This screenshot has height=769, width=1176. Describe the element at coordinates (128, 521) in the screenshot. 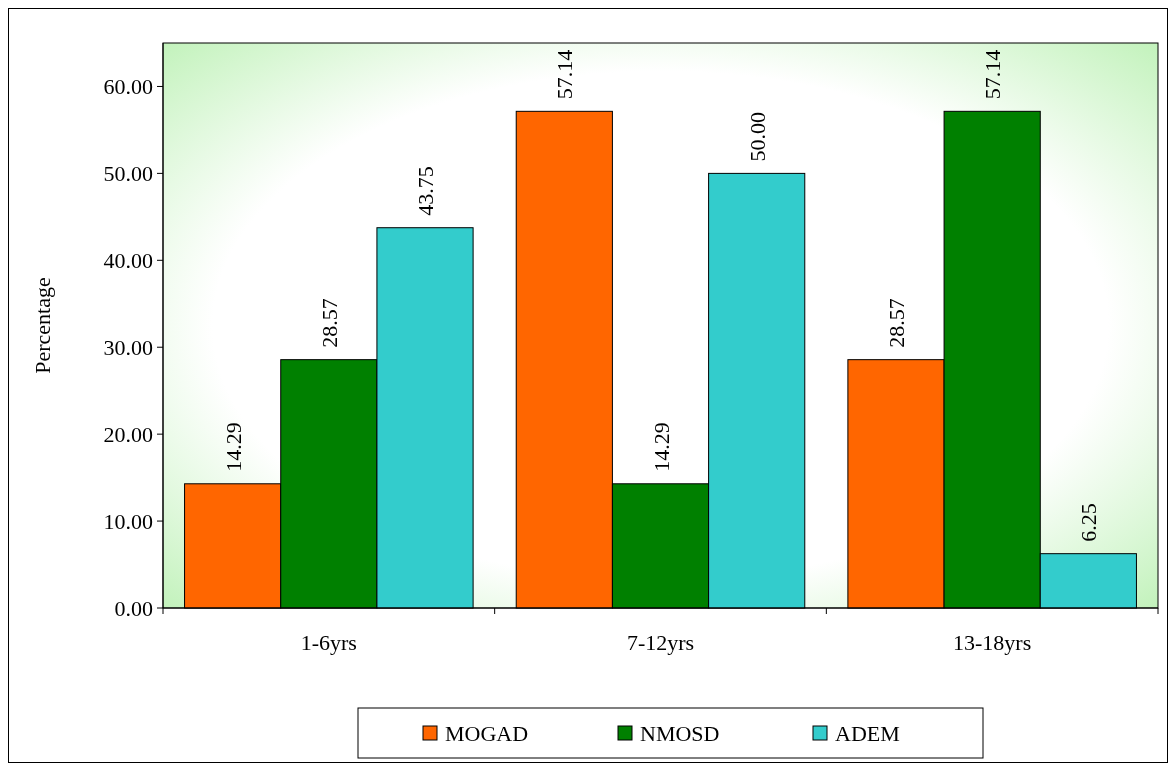

I see `y-tick-label: 10.00` at that location.